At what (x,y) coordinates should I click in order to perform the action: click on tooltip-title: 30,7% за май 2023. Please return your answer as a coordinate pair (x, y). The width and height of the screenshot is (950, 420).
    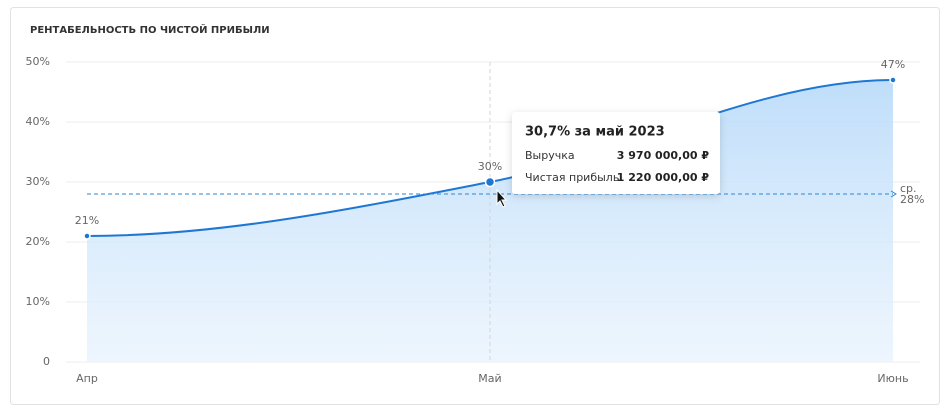
    Looking at the image, I should click on (595, 132).